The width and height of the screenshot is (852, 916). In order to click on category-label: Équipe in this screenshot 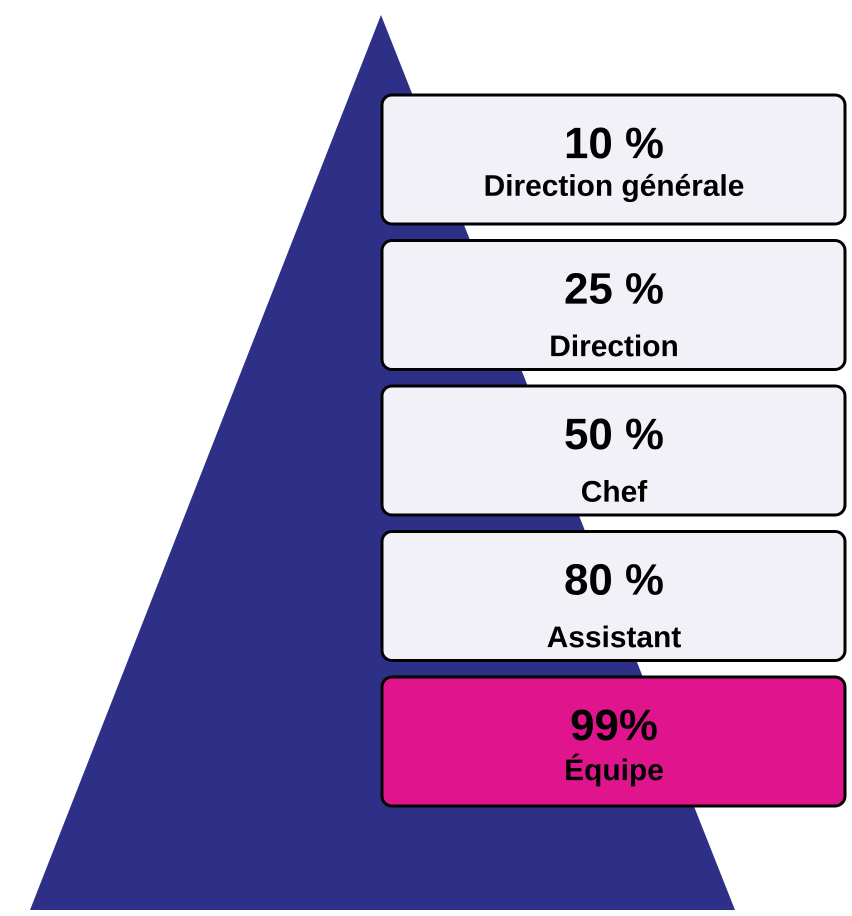, I will do `click(614, 770)`.